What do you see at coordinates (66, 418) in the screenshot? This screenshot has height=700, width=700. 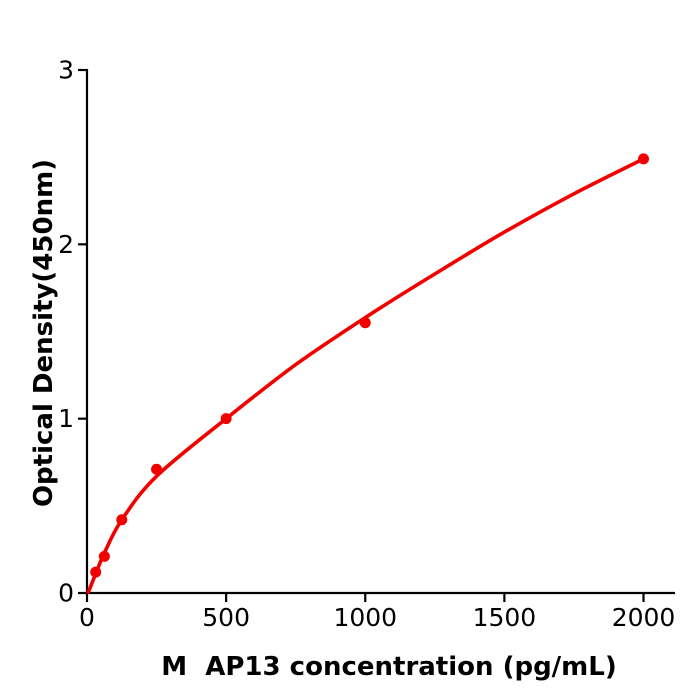 I see `y-tick-label: 1` at bounding box center [66, 418].